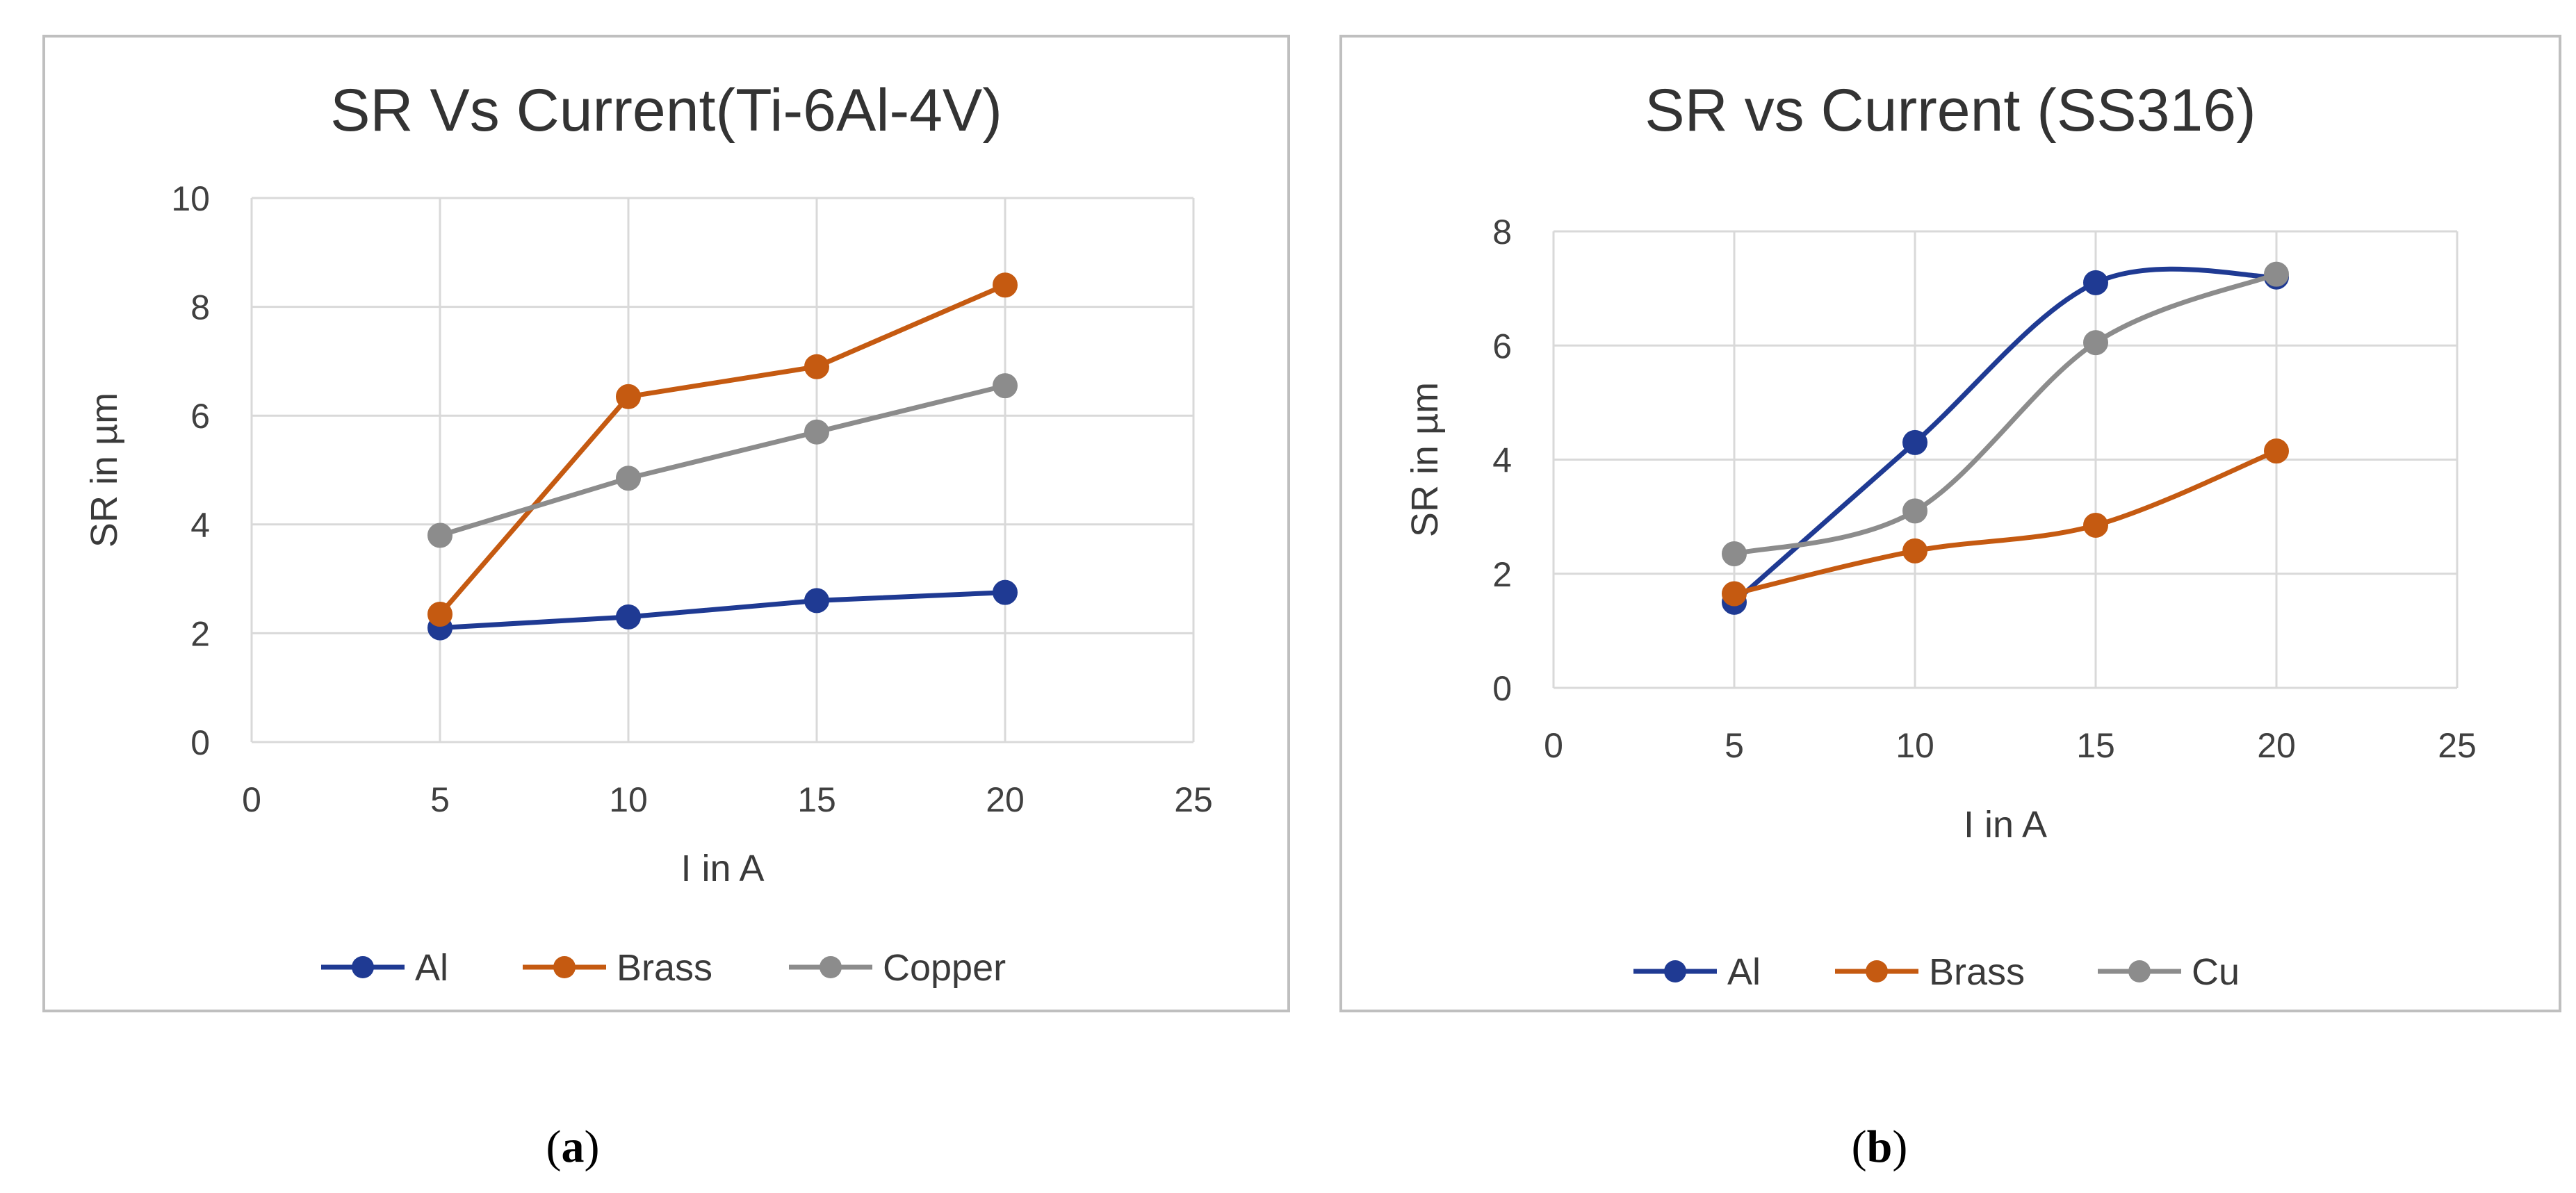 The width and height of the screenshot is (2576, 1193). I want to click on chart-title: SR Vs Current(Ti-6Al-4V), so click(666, 110).